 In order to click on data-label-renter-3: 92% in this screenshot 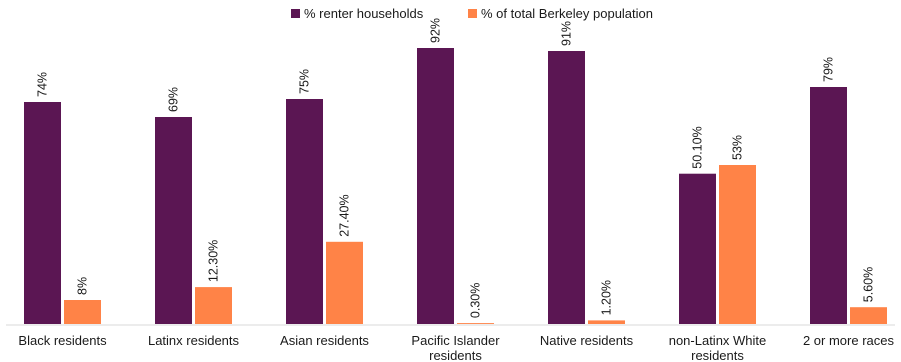, I will do `click(436, 30)`.